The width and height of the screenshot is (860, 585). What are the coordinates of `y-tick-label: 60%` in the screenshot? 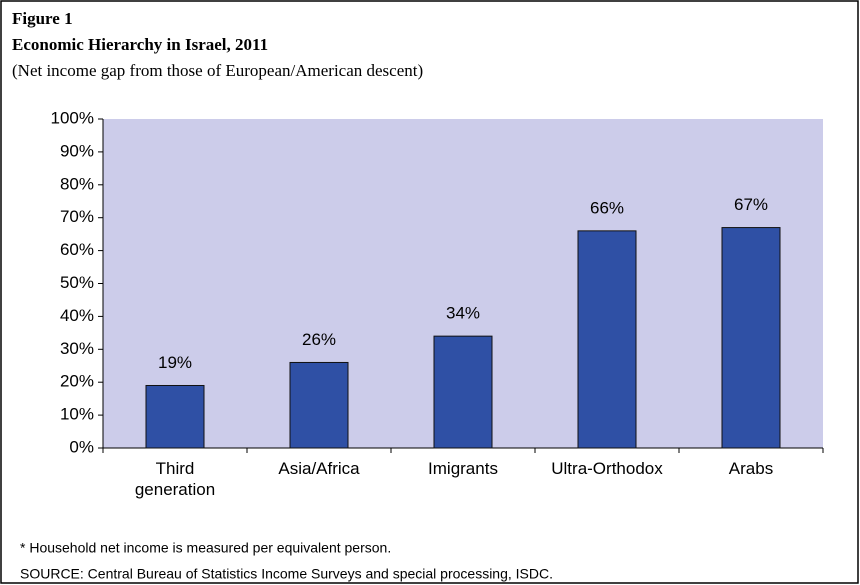 It's located at (77, 249).